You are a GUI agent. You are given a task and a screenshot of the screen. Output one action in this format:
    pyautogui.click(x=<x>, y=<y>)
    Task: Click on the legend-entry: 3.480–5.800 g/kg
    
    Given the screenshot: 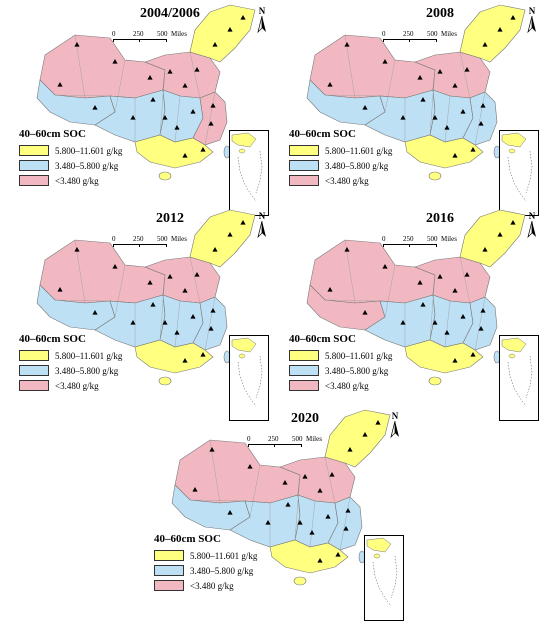 What is the action you would take?
    pyautogui.click(x=70, y=165)
    